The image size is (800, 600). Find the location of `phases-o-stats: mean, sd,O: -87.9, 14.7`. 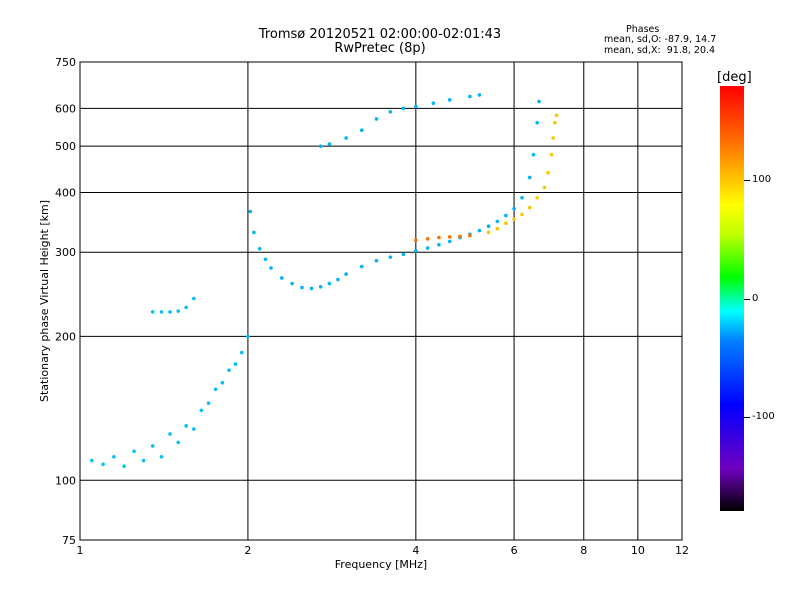

phases-o-stats: mean, sd,O: -87.9, 14.7 is located at coordinates (660, 39).